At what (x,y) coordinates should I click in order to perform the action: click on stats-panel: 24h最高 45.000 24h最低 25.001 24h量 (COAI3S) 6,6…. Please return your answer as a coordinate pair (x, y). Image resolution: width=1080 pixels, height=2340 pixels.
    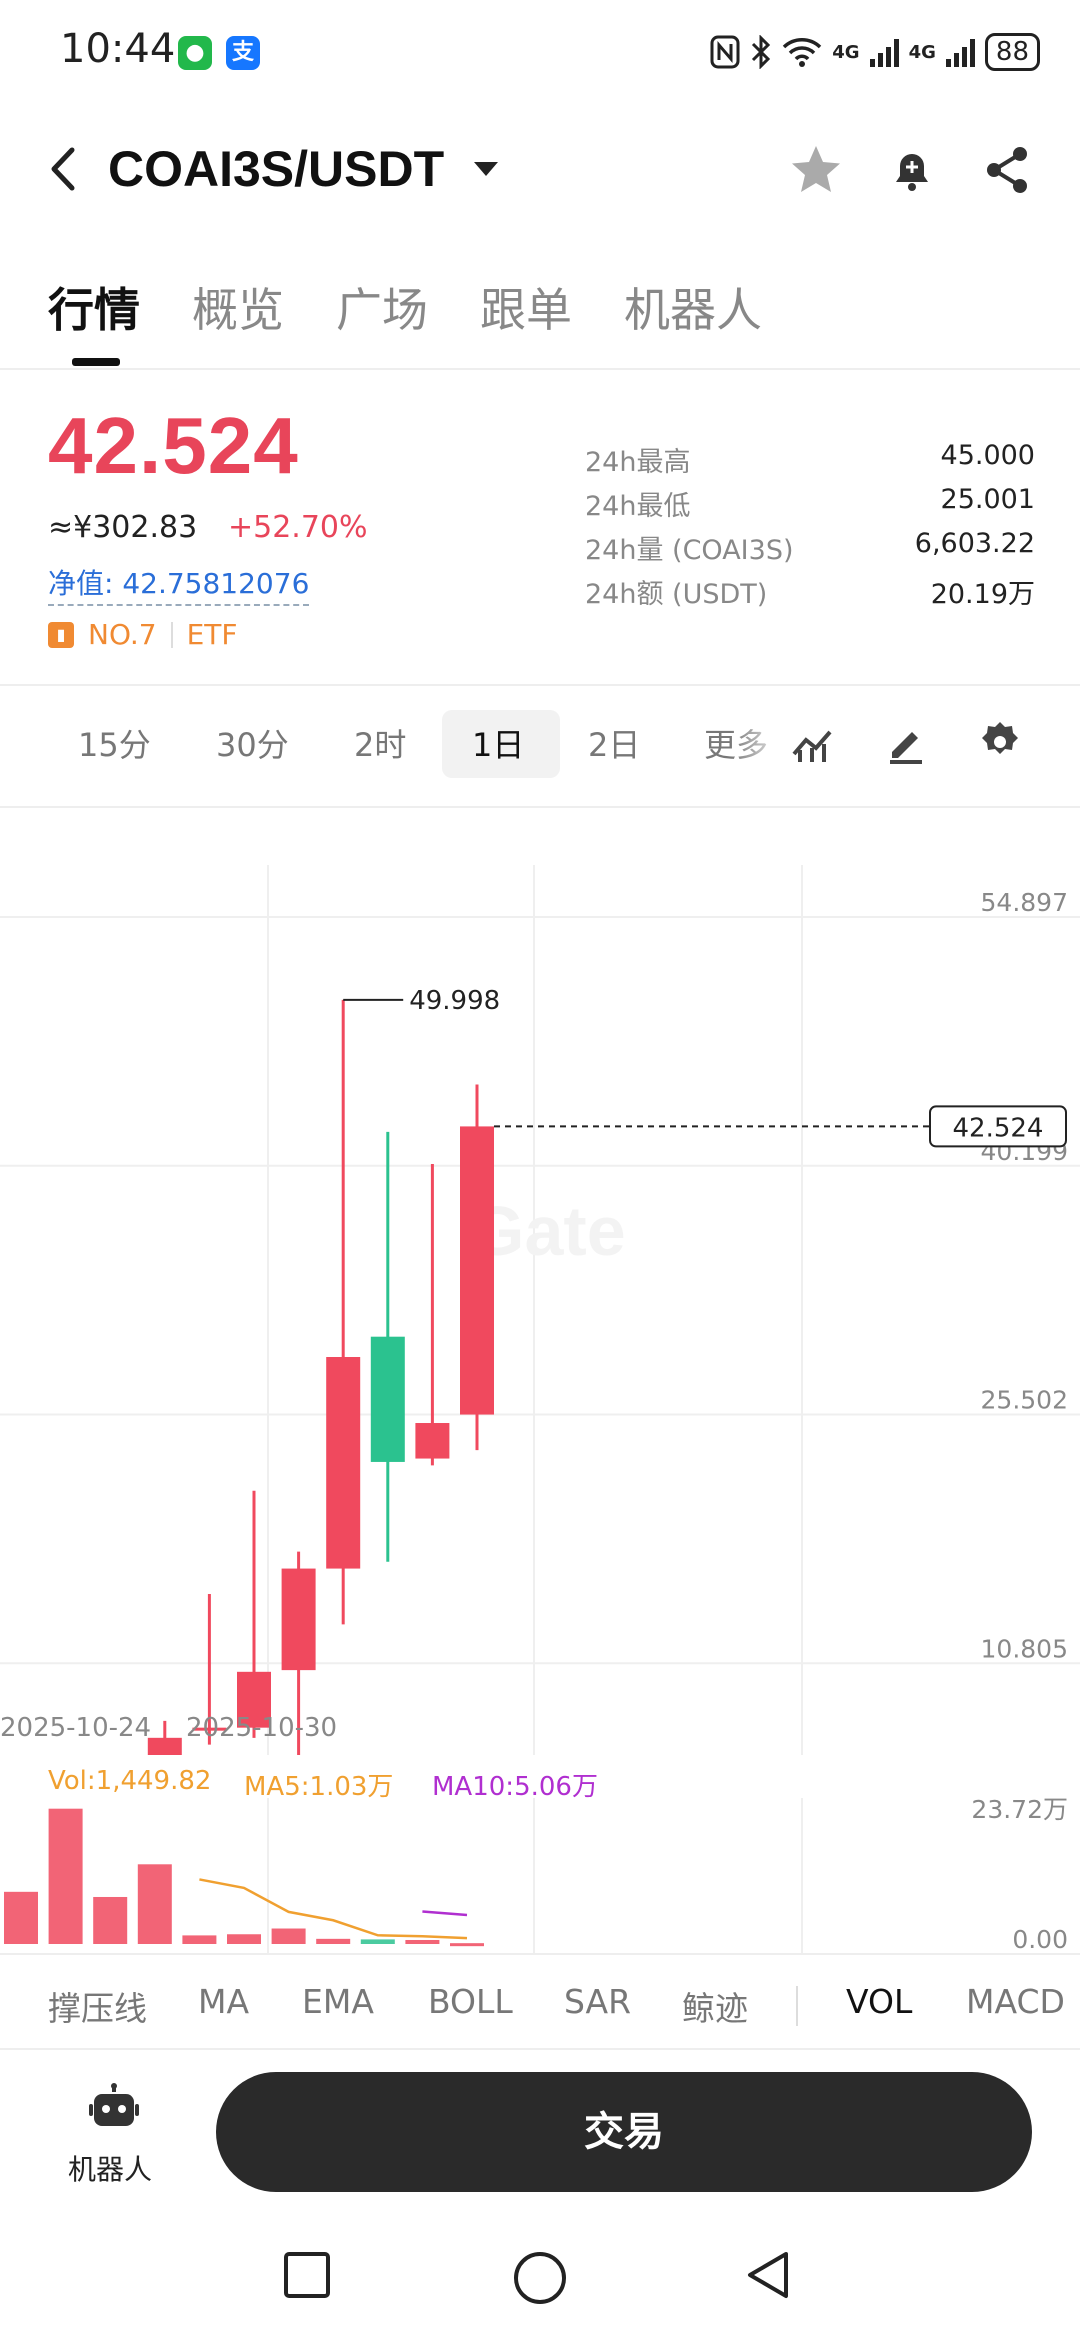
    Looking at the image, I should click on (810, 528).